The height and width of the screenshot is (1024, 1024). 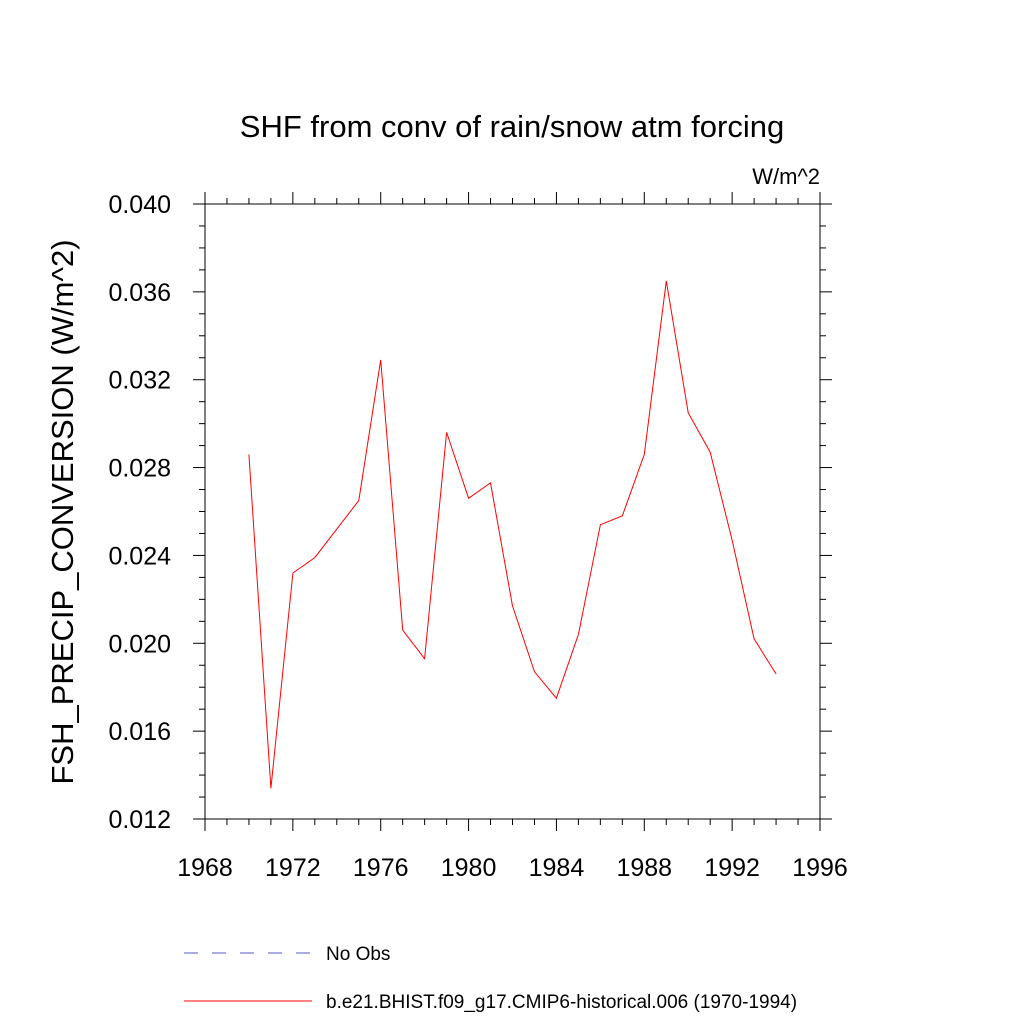 I want to click on y-tick-label: 0.036, so click(x=139, y=293).